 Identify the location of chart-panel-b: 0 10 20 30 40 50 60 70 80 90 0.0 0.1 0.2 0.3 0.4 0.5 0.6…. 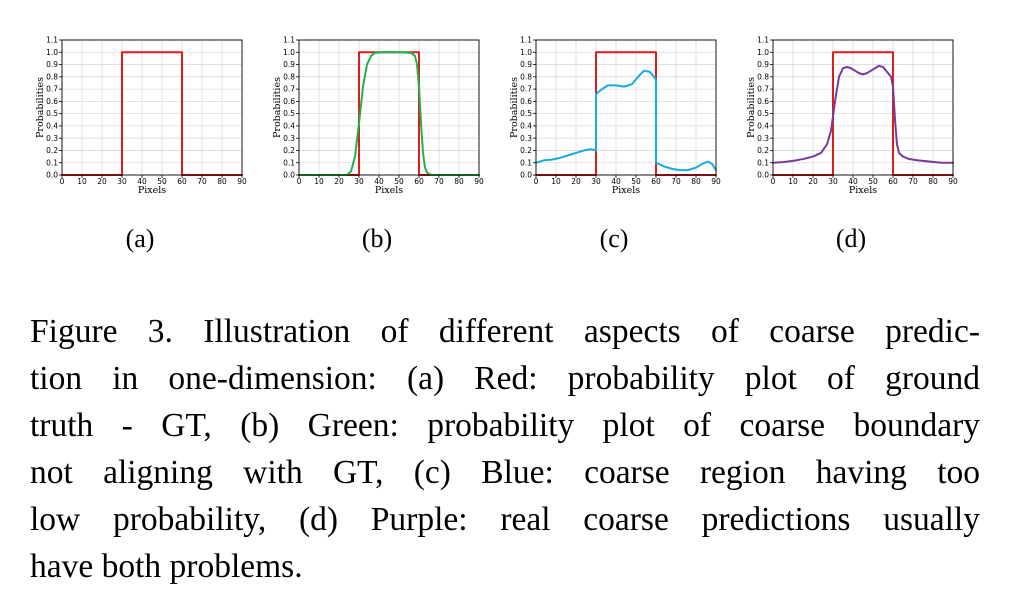
(378, 116).